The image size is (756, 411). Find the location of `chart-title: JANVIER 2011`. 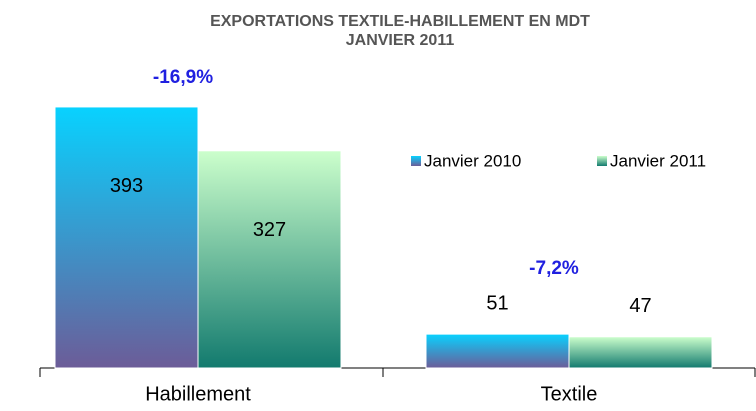

chart-title: JANVIER 2011 is located at coordinates (400, 40).